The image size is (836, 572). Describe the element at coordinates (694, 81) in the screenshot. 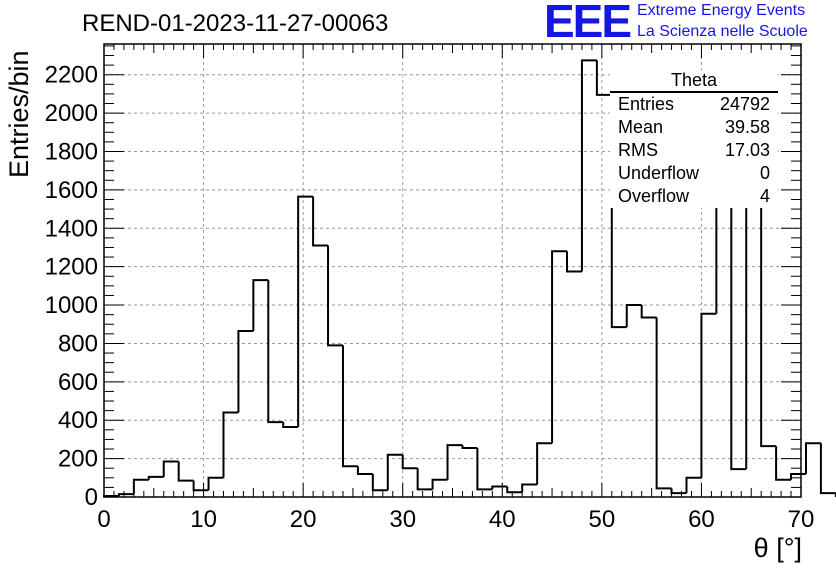

I see `stats-title: Theta` at that location.